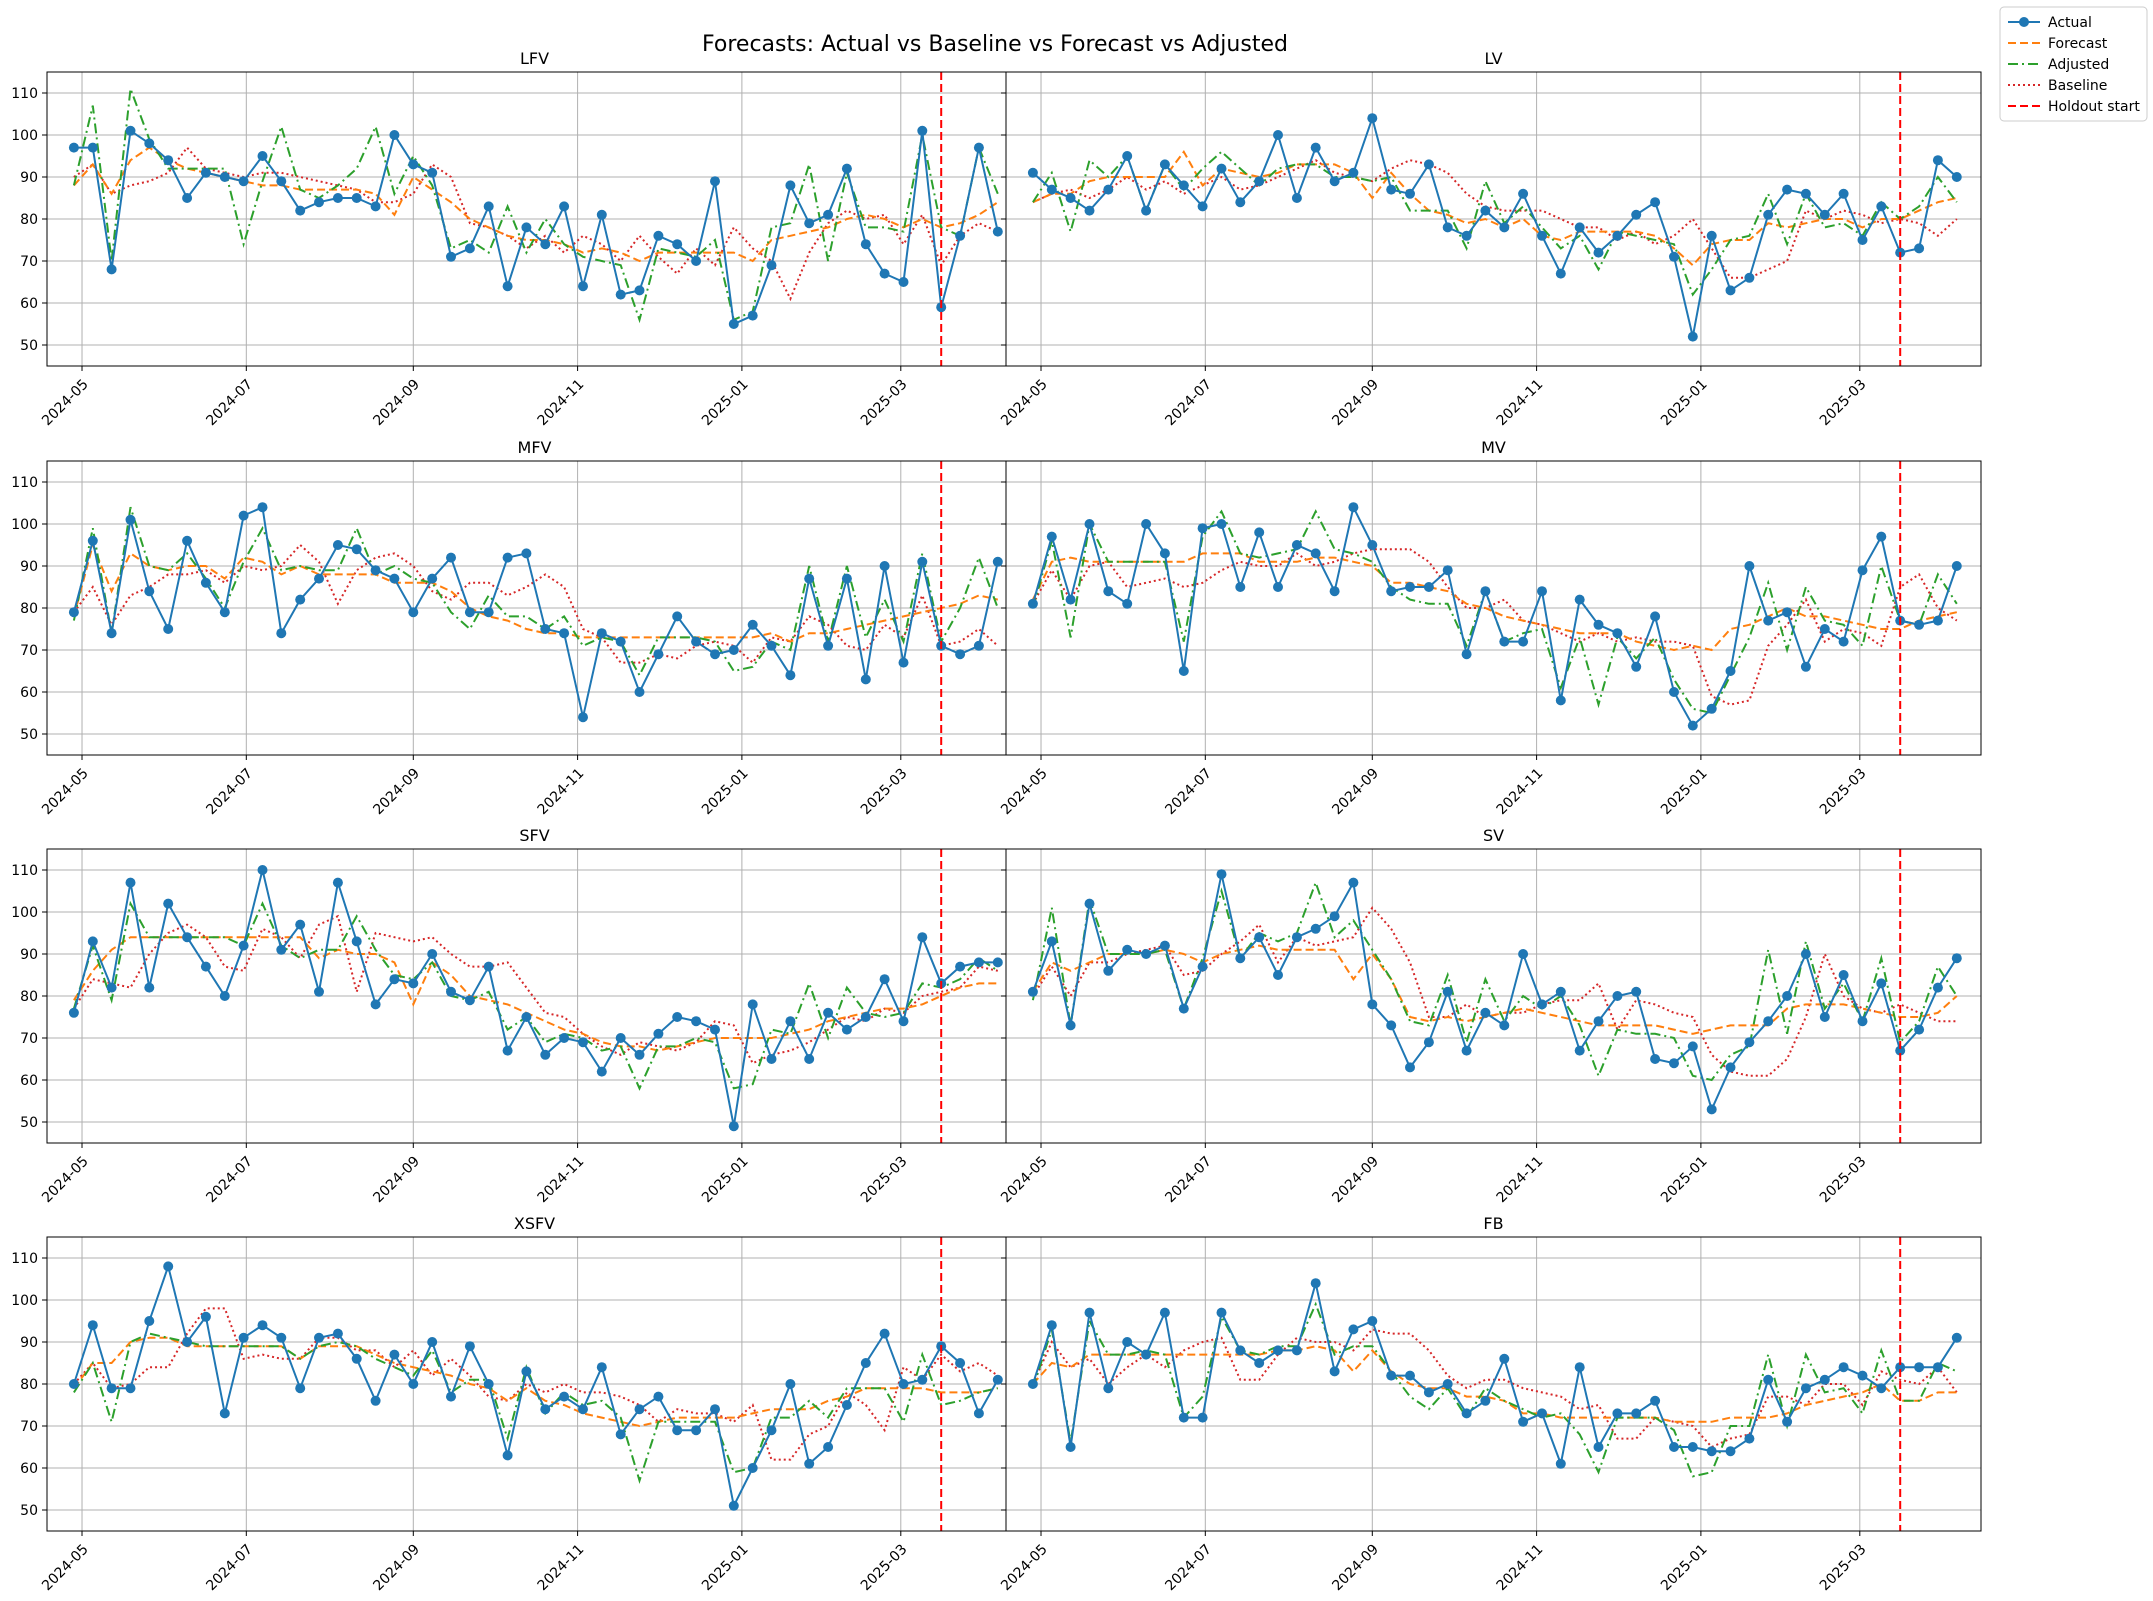 The image size is (2153, 1601). What do you see at coordinates (29, 1123) in the screenshot?
I see `y-tick-label: 50` at bounding box center [29, 1123].